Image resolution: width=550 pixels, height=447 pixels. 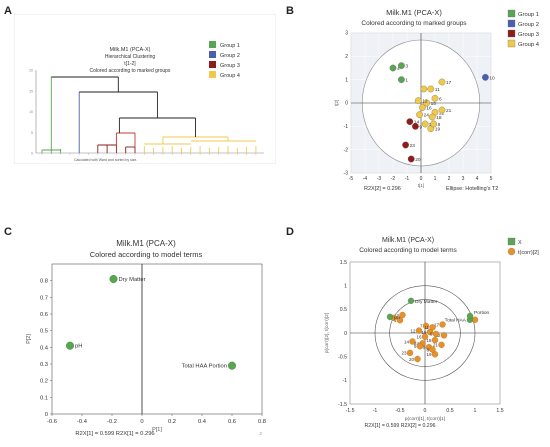 I want to click on point-label: 4, so click(x=398, y=69).